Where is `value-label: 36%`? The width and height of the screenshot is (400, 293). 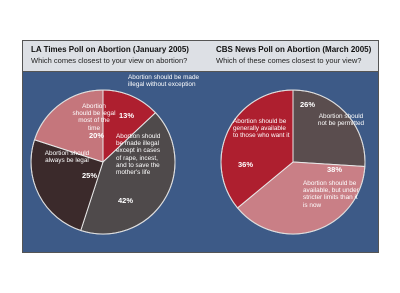 value-label: 36% is located at coordinates (246, 164).